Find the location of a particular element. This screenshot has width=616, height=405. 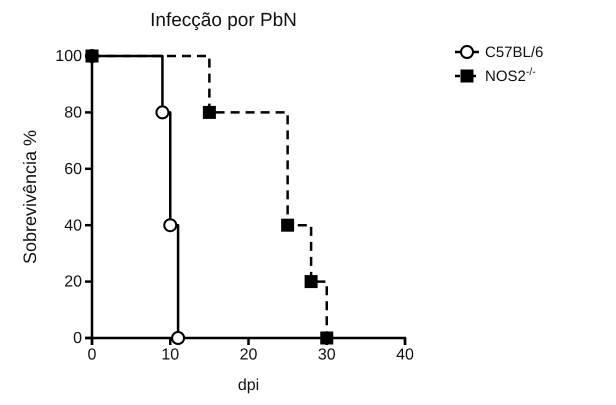

x-tick-label: 10 is located at coordinates (170, 355).